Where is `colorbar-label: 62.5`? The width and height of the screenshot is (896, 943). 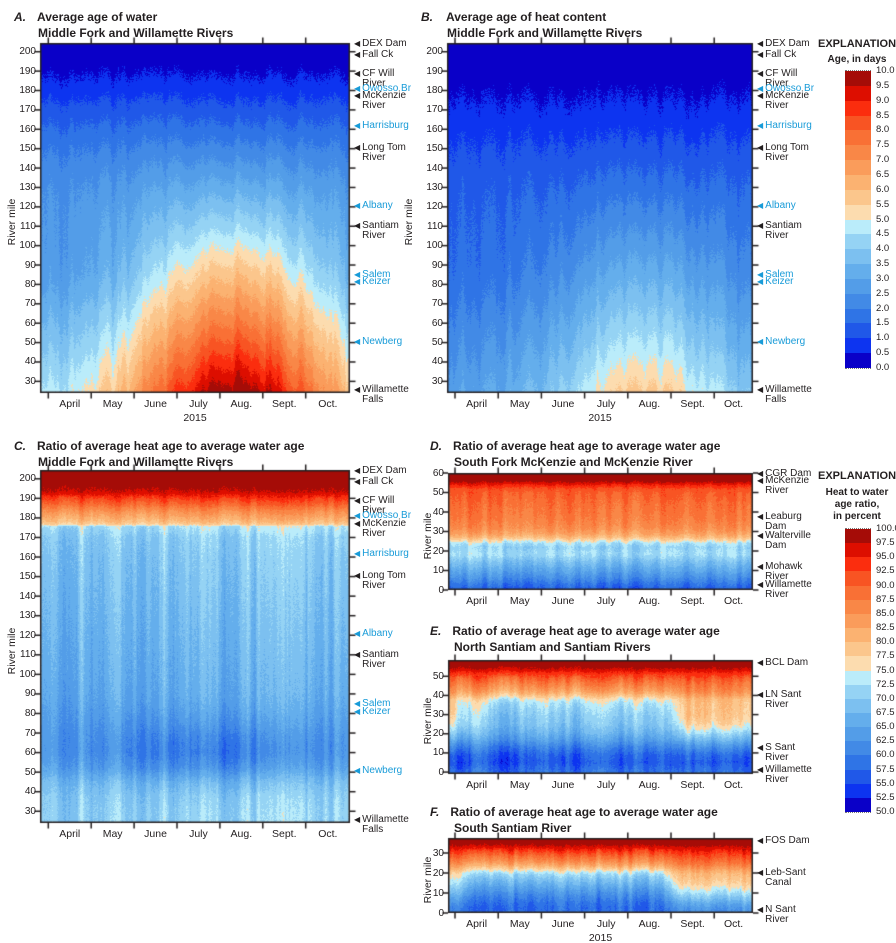
colorbar-label: 62.5 is located at coordinates (885, 741).